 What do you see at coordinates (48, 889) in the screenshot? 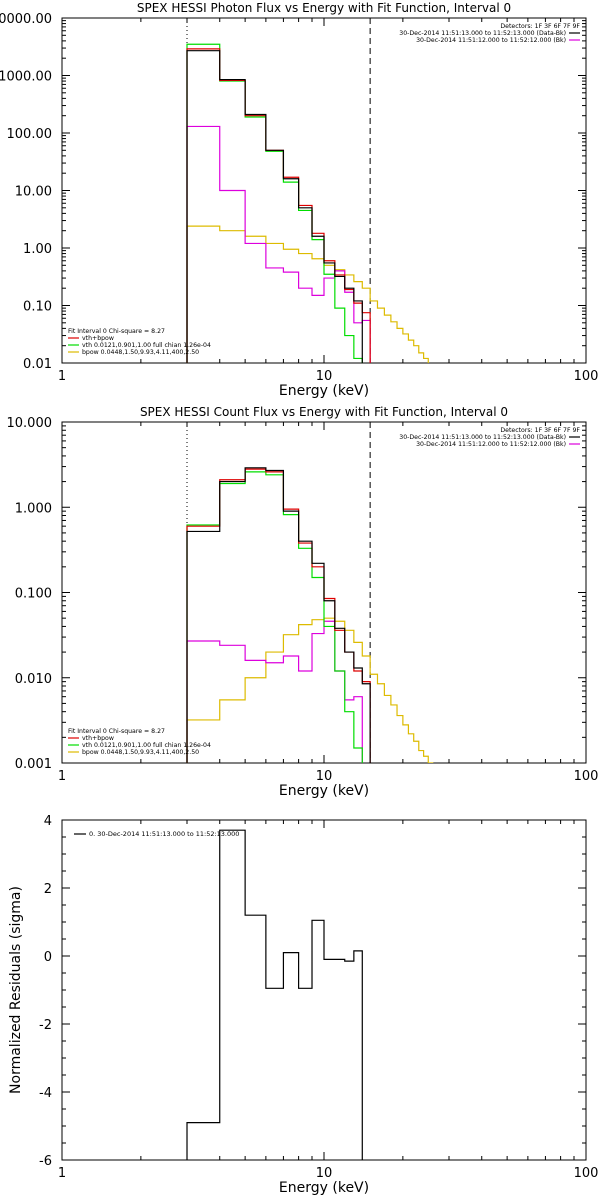
I see `y-tick-label: 2` at bounding box center [48, 889].